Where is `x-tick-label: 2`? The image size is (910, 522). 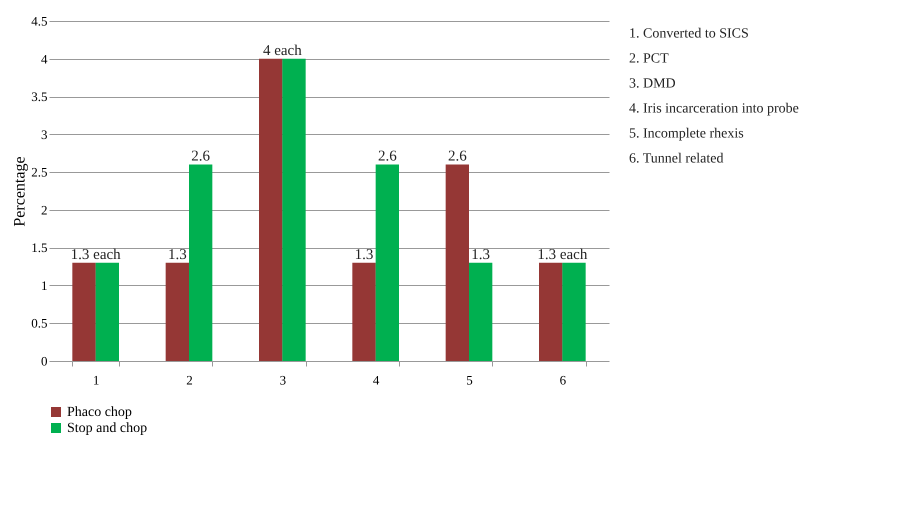
x-tick-label: 2 is located at coordinates (189, 380).